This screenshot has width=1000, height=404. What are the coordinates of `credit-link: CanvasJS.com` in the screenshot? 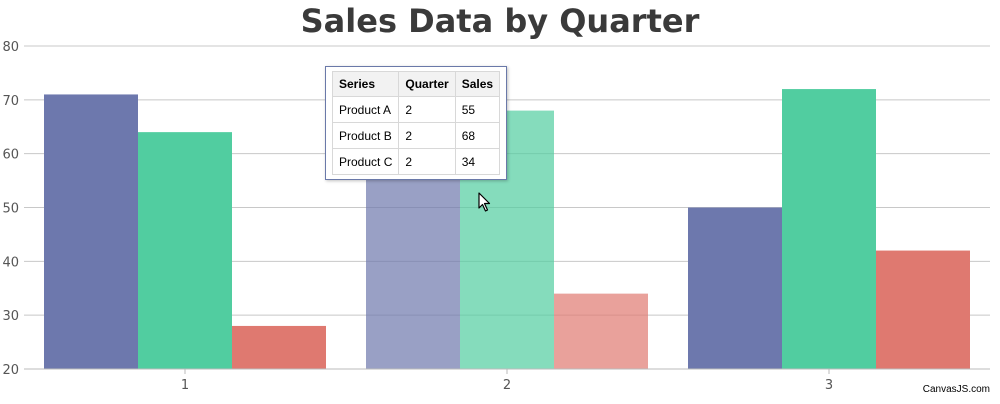 It's located at (956, 389).